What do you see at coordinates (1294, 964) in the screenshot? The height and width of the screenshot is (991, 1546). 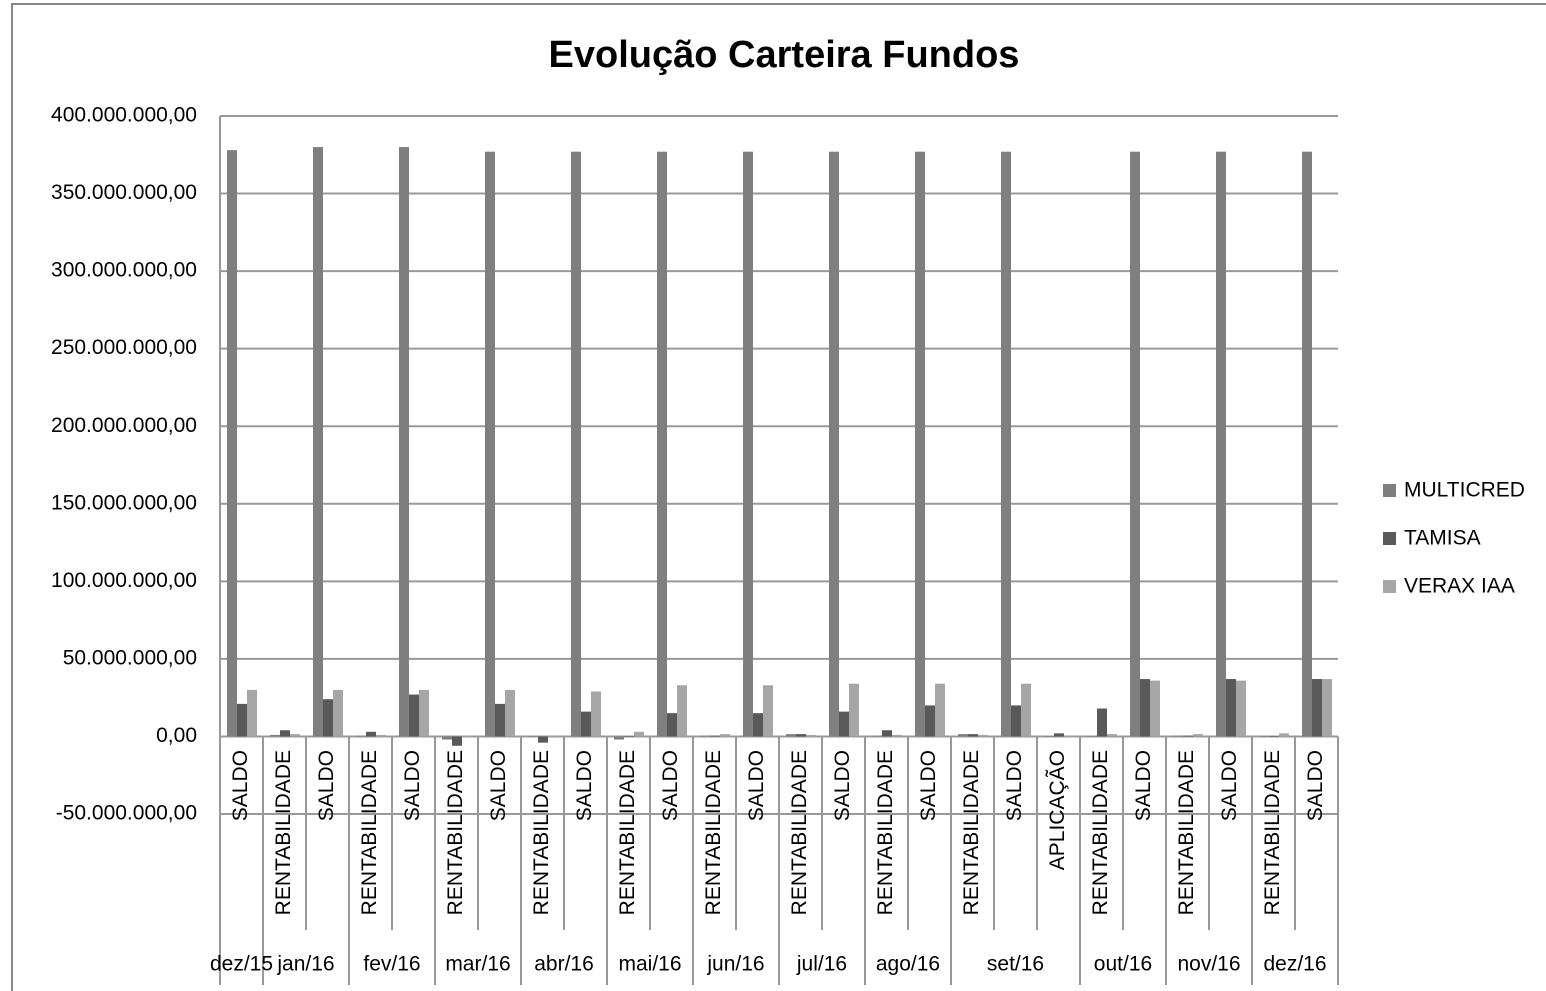 I see `x-group-label: dez/16` at bounding box center [1294, 964].